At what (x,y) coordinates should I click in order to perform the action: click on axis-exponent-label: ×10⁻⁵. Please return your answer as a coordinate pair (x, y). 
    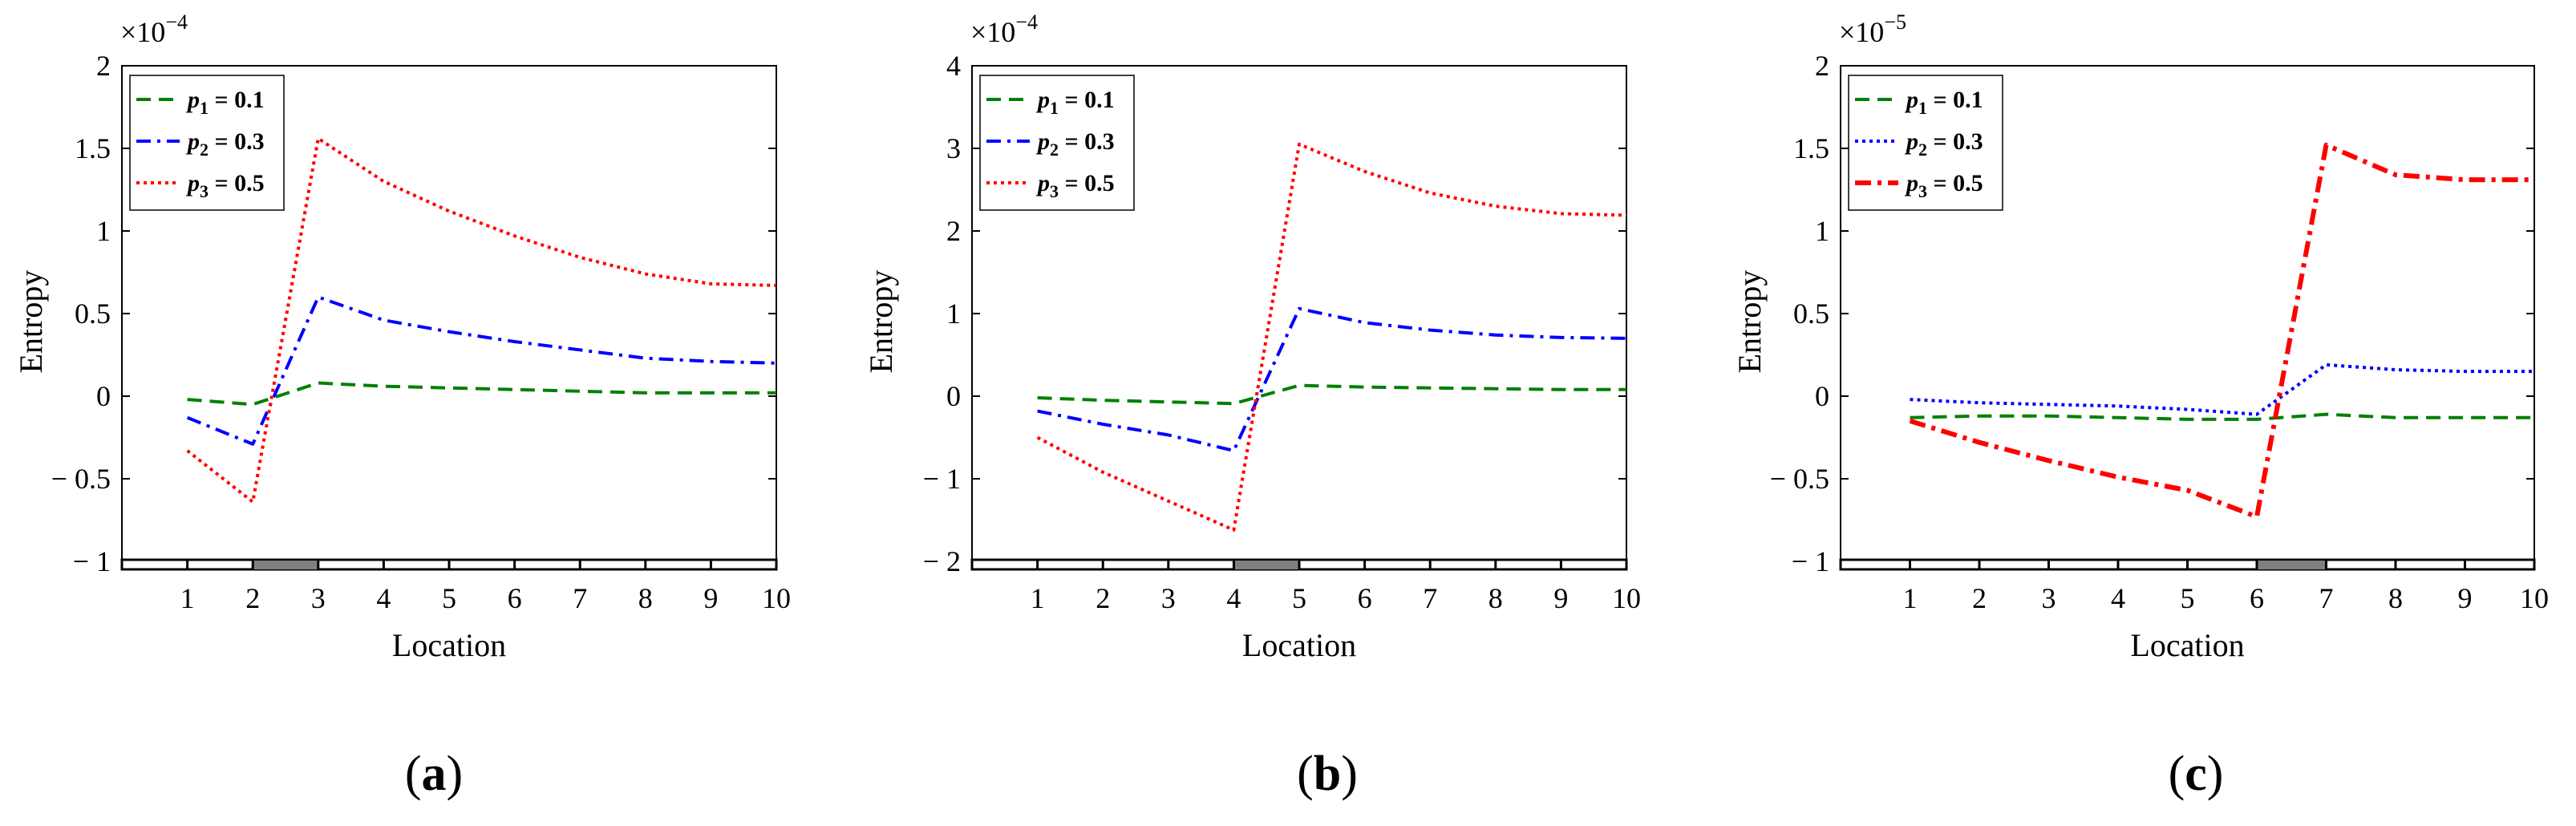
    Looking at the image, I should click on (1873, 29).